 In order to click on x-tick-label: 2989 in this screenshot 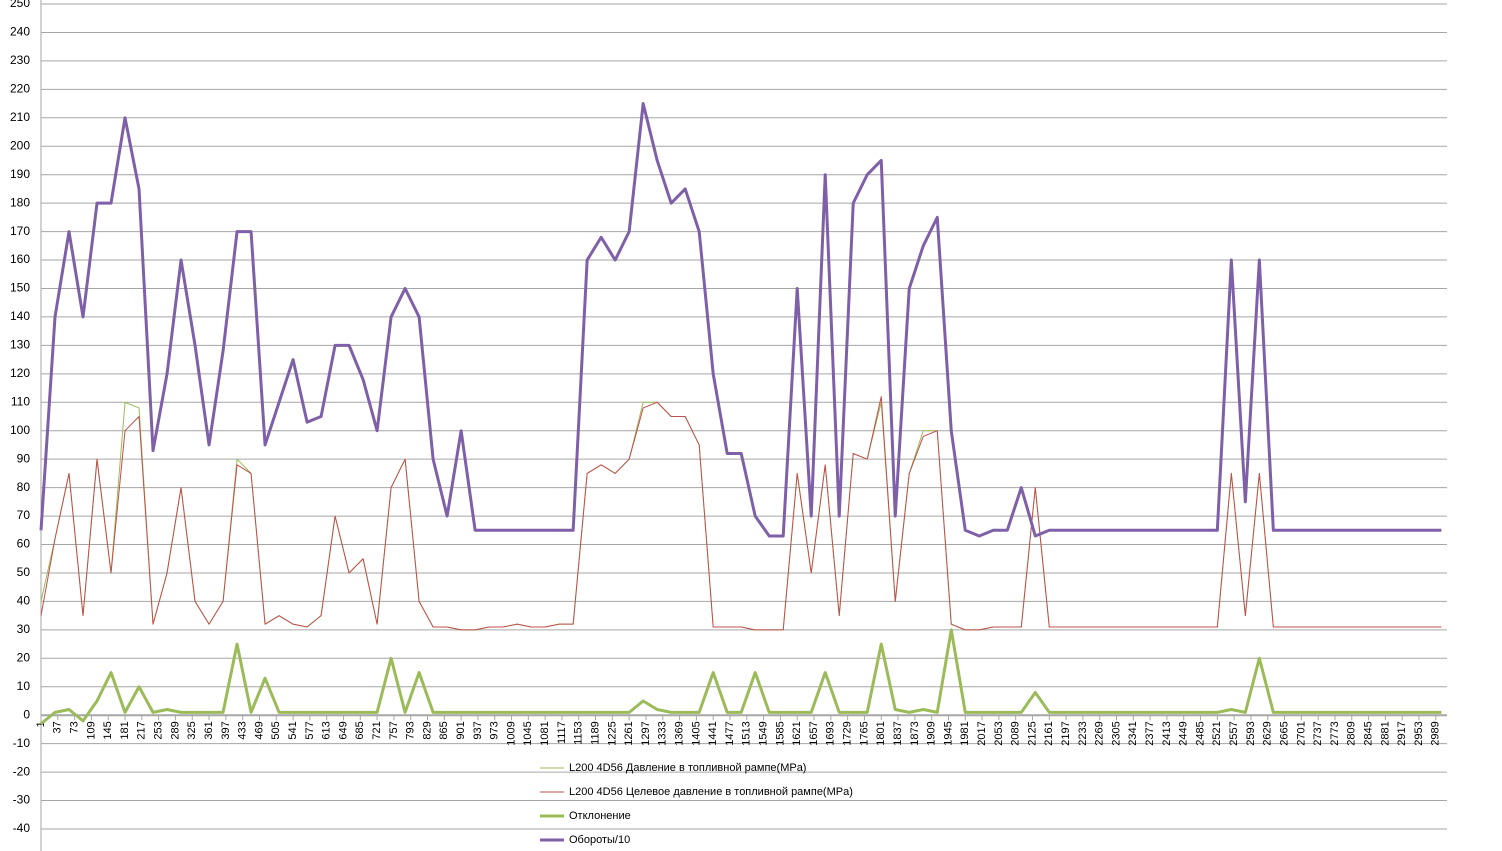, I will do `click(1436, 733)`.